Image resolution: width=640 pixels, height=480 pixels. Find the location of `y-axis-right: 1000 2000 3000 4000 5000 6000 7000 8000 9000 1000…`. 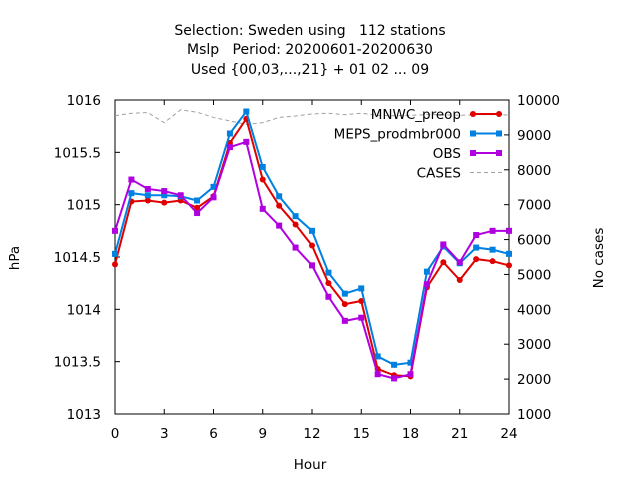

y-axis-right: 1000 2000 3000 4000 5000 6000 7000 8000 9000 1000… is located at coordinates (532, 258).